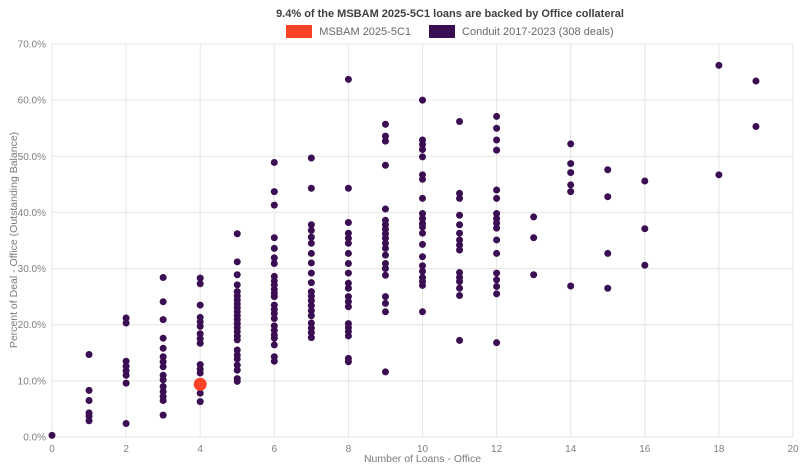  What do you see at coordinates (200, 384) in the screenshot?
I see `msbam-point` at bounding box center [200, 384].